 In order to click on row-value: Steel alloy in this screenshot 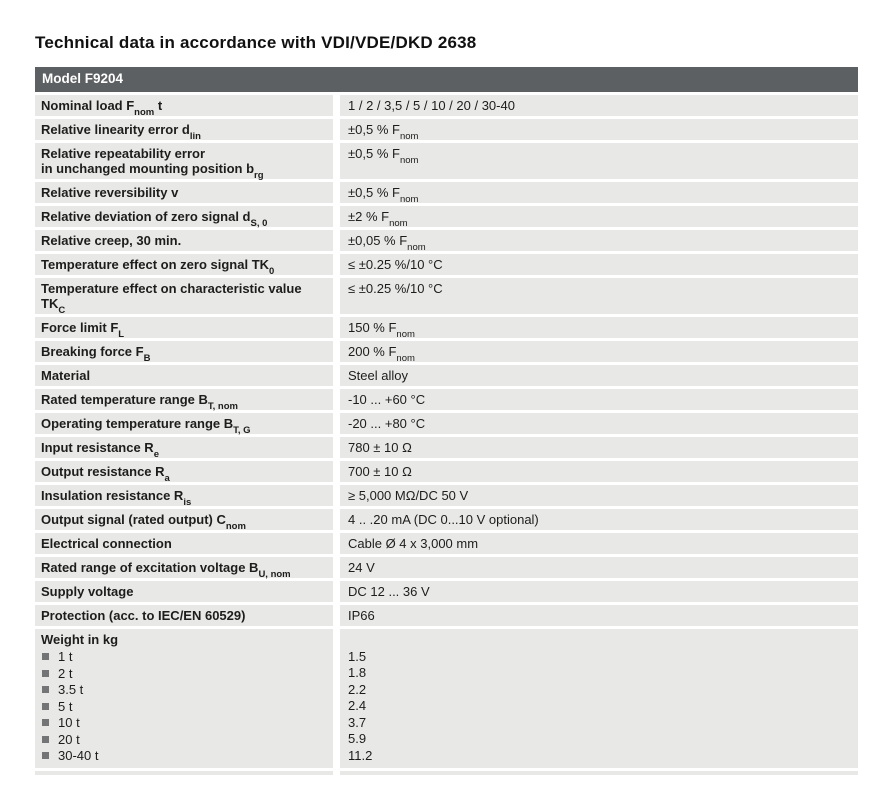, I will do `click(599, 375)`.